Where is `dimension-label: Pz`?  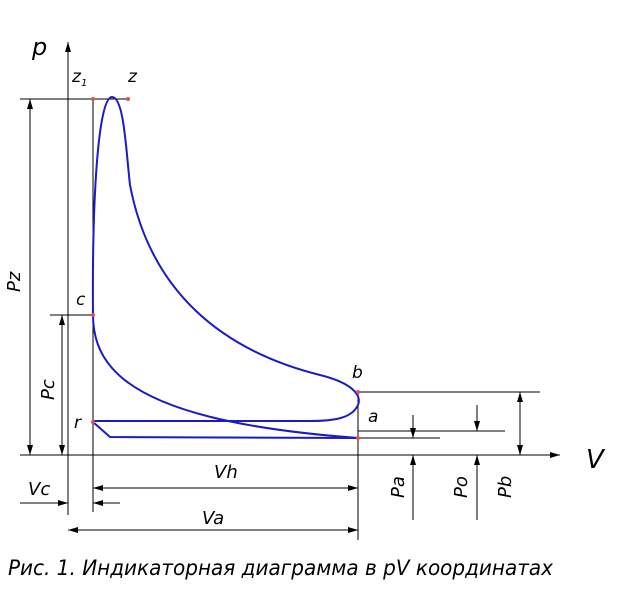 dimension-label: Pz is located at coordinates (14, 281).